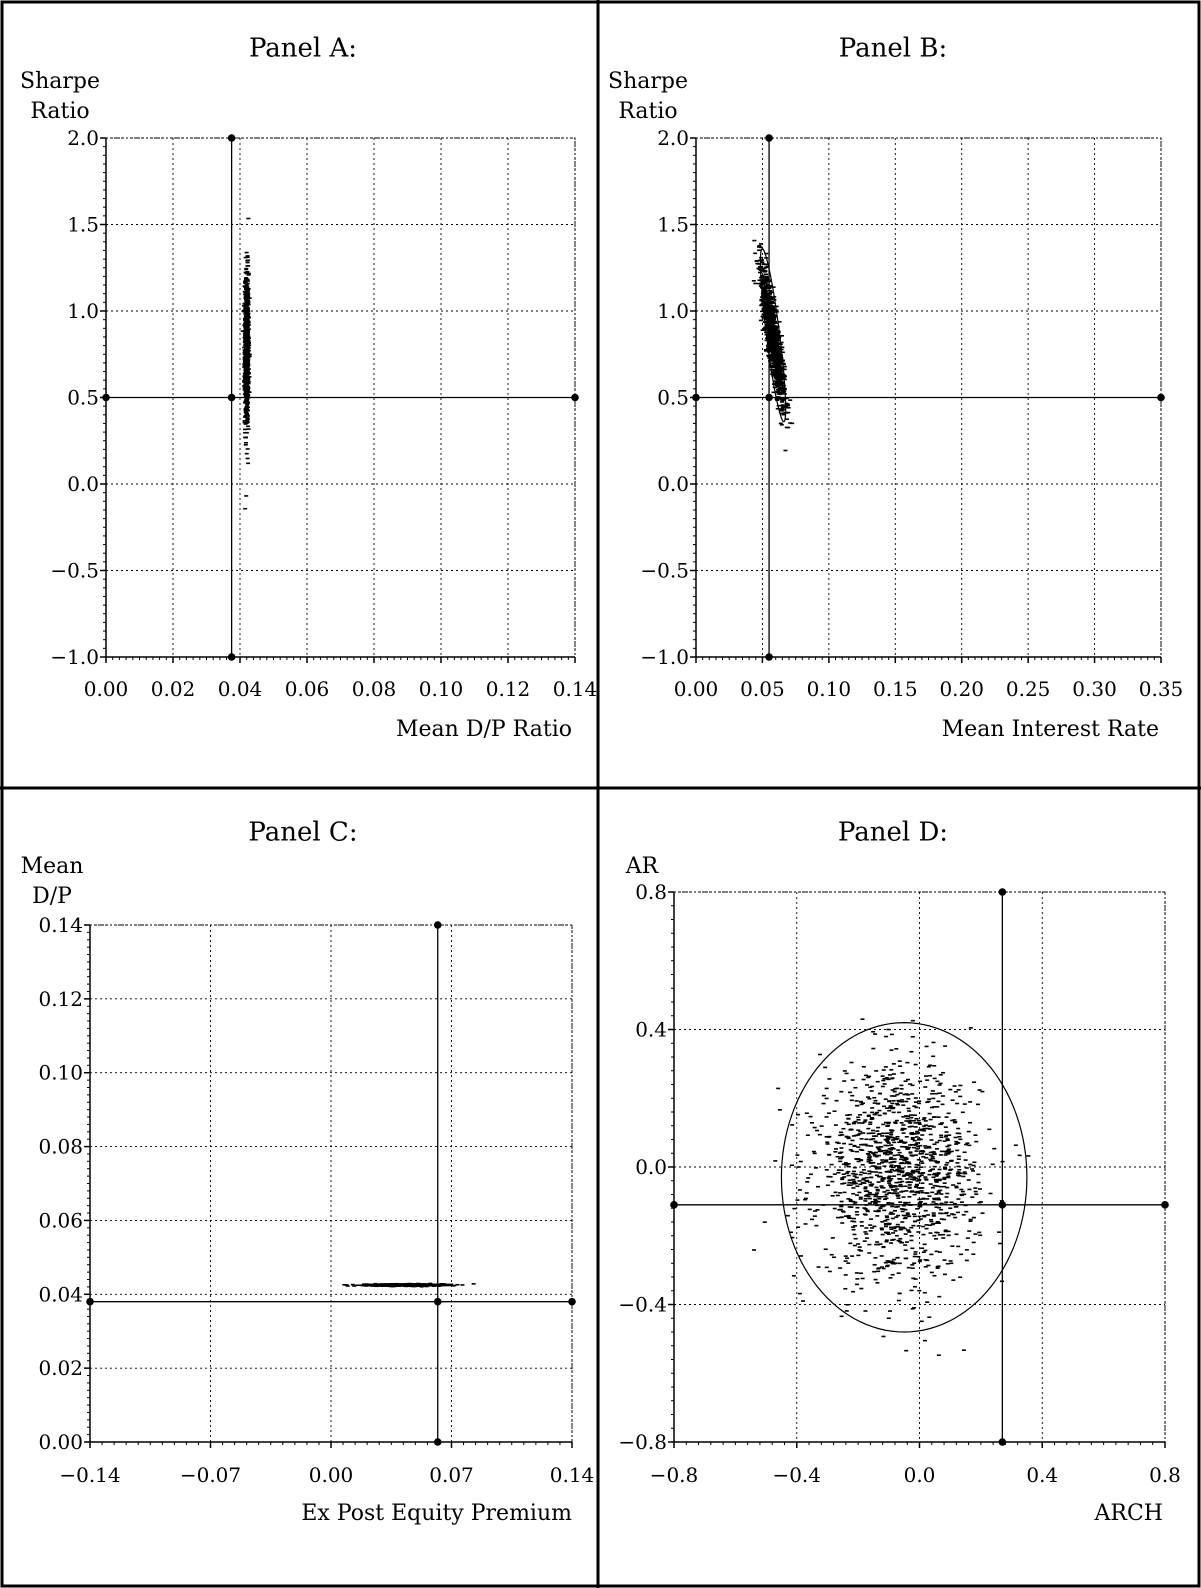  I want to click on x-tick-label: 0.4, so click(1042, 1475).